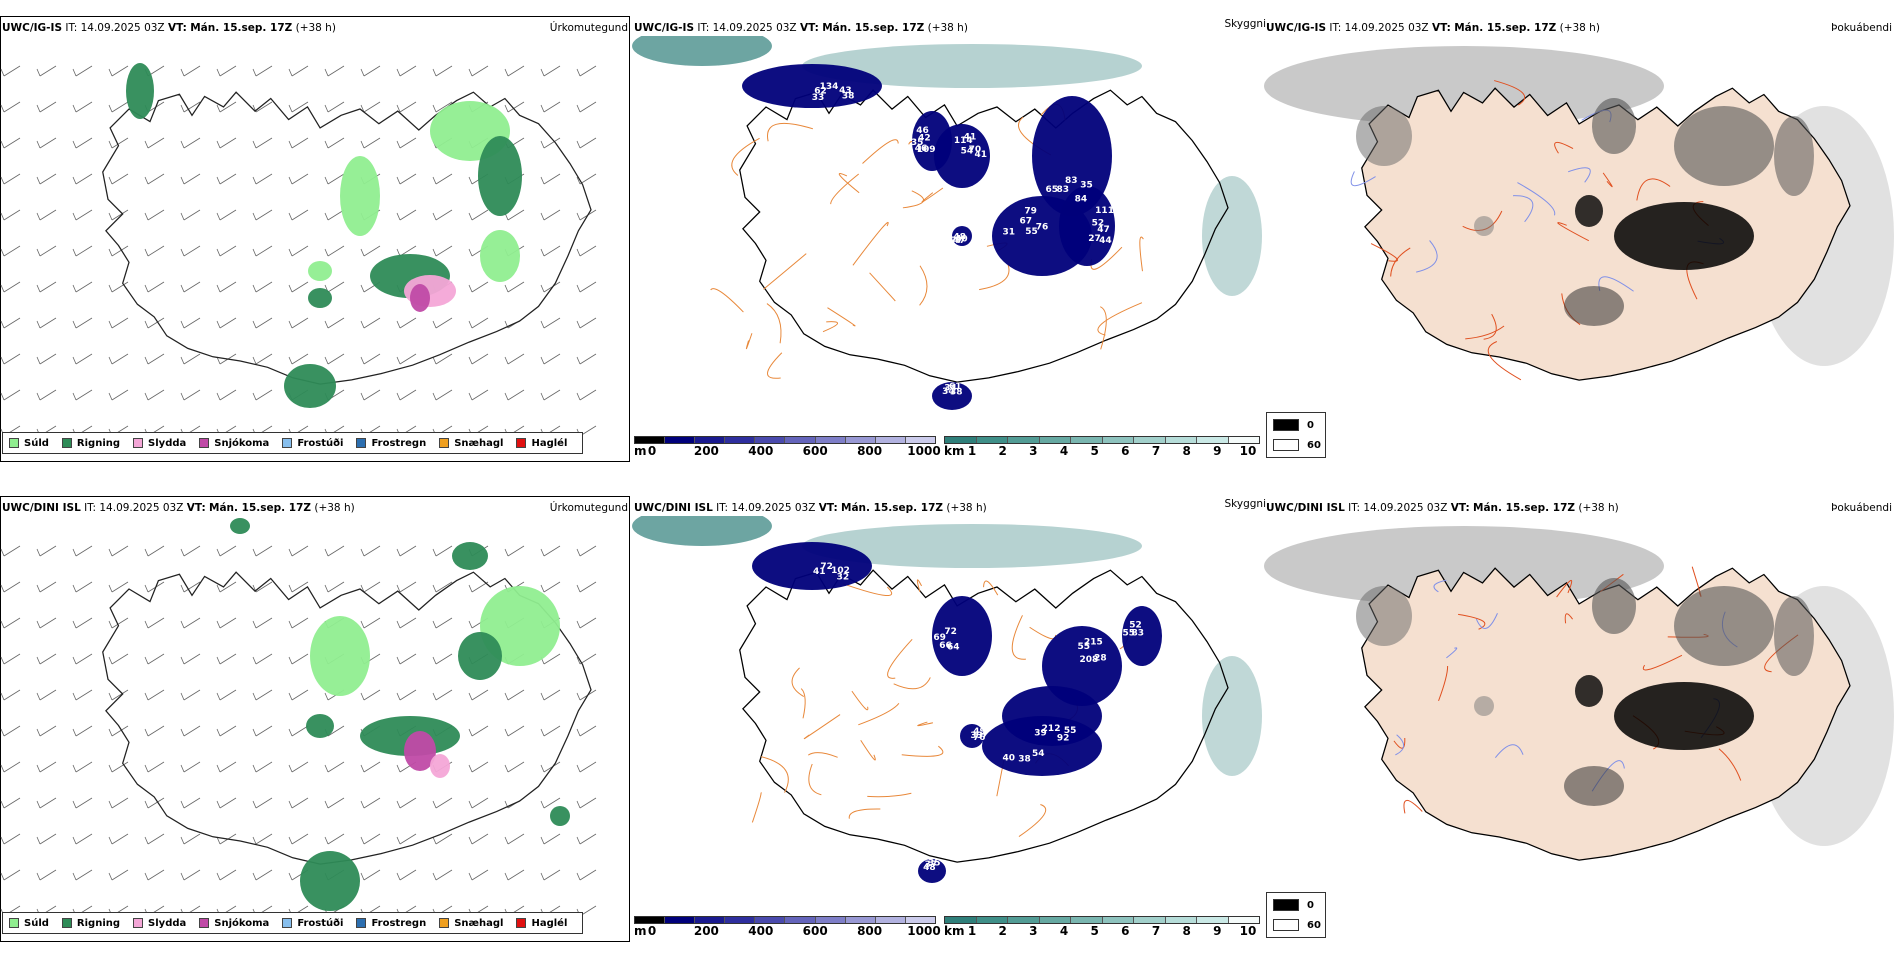 This screenshot has height=964, width=1900. I want to click on lead-time: (+38 h), so click(1579, 28).